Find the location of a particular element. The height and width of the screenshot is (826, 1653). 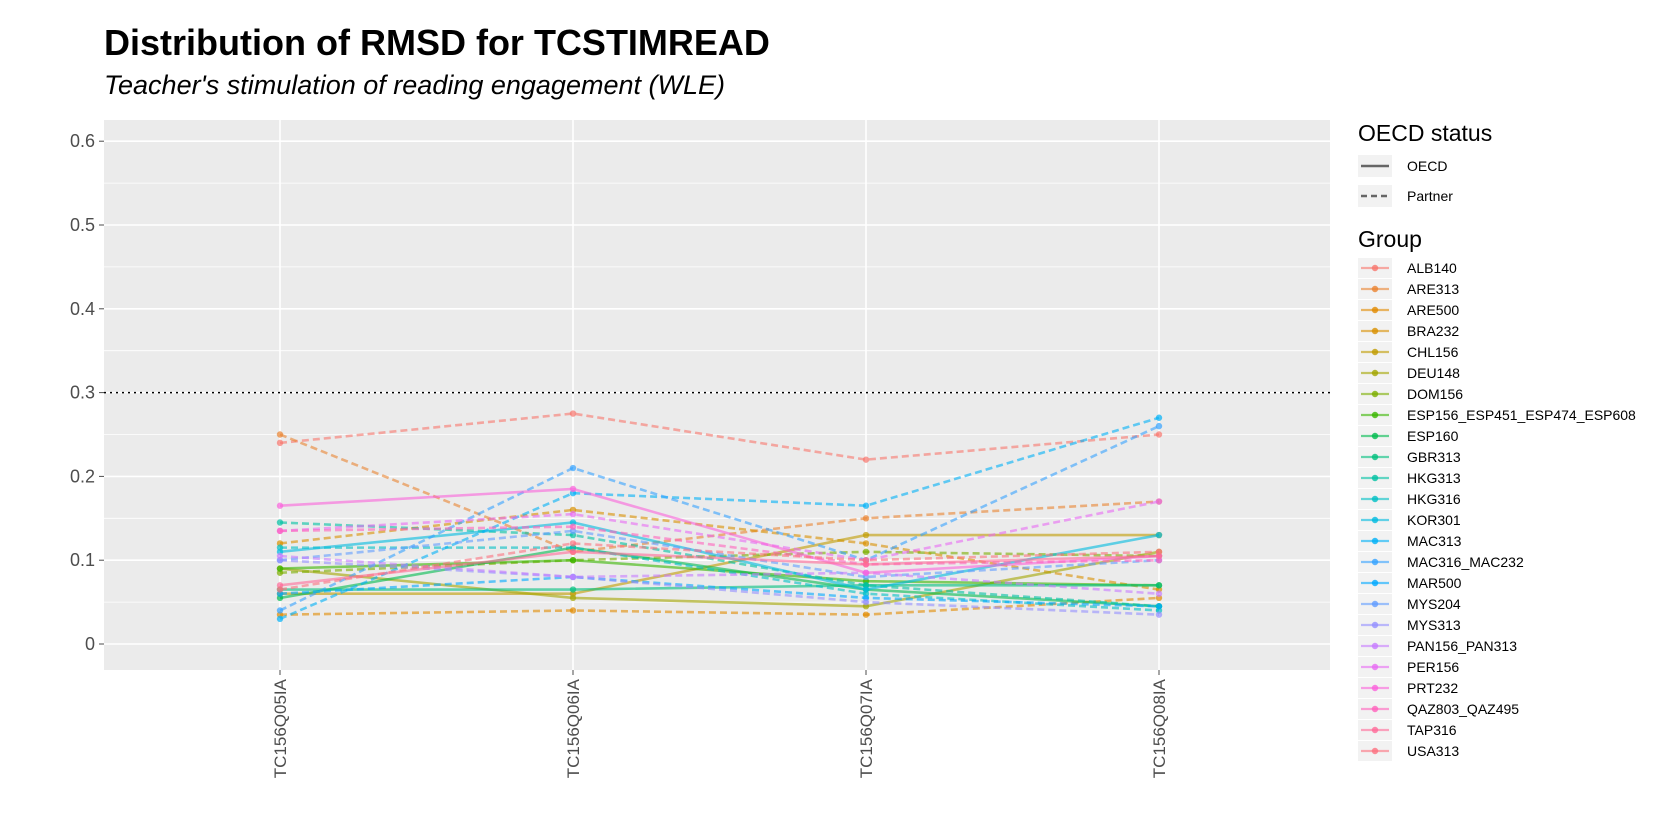

legend-label-group: PER156 is located at coordinates (1433, 667).